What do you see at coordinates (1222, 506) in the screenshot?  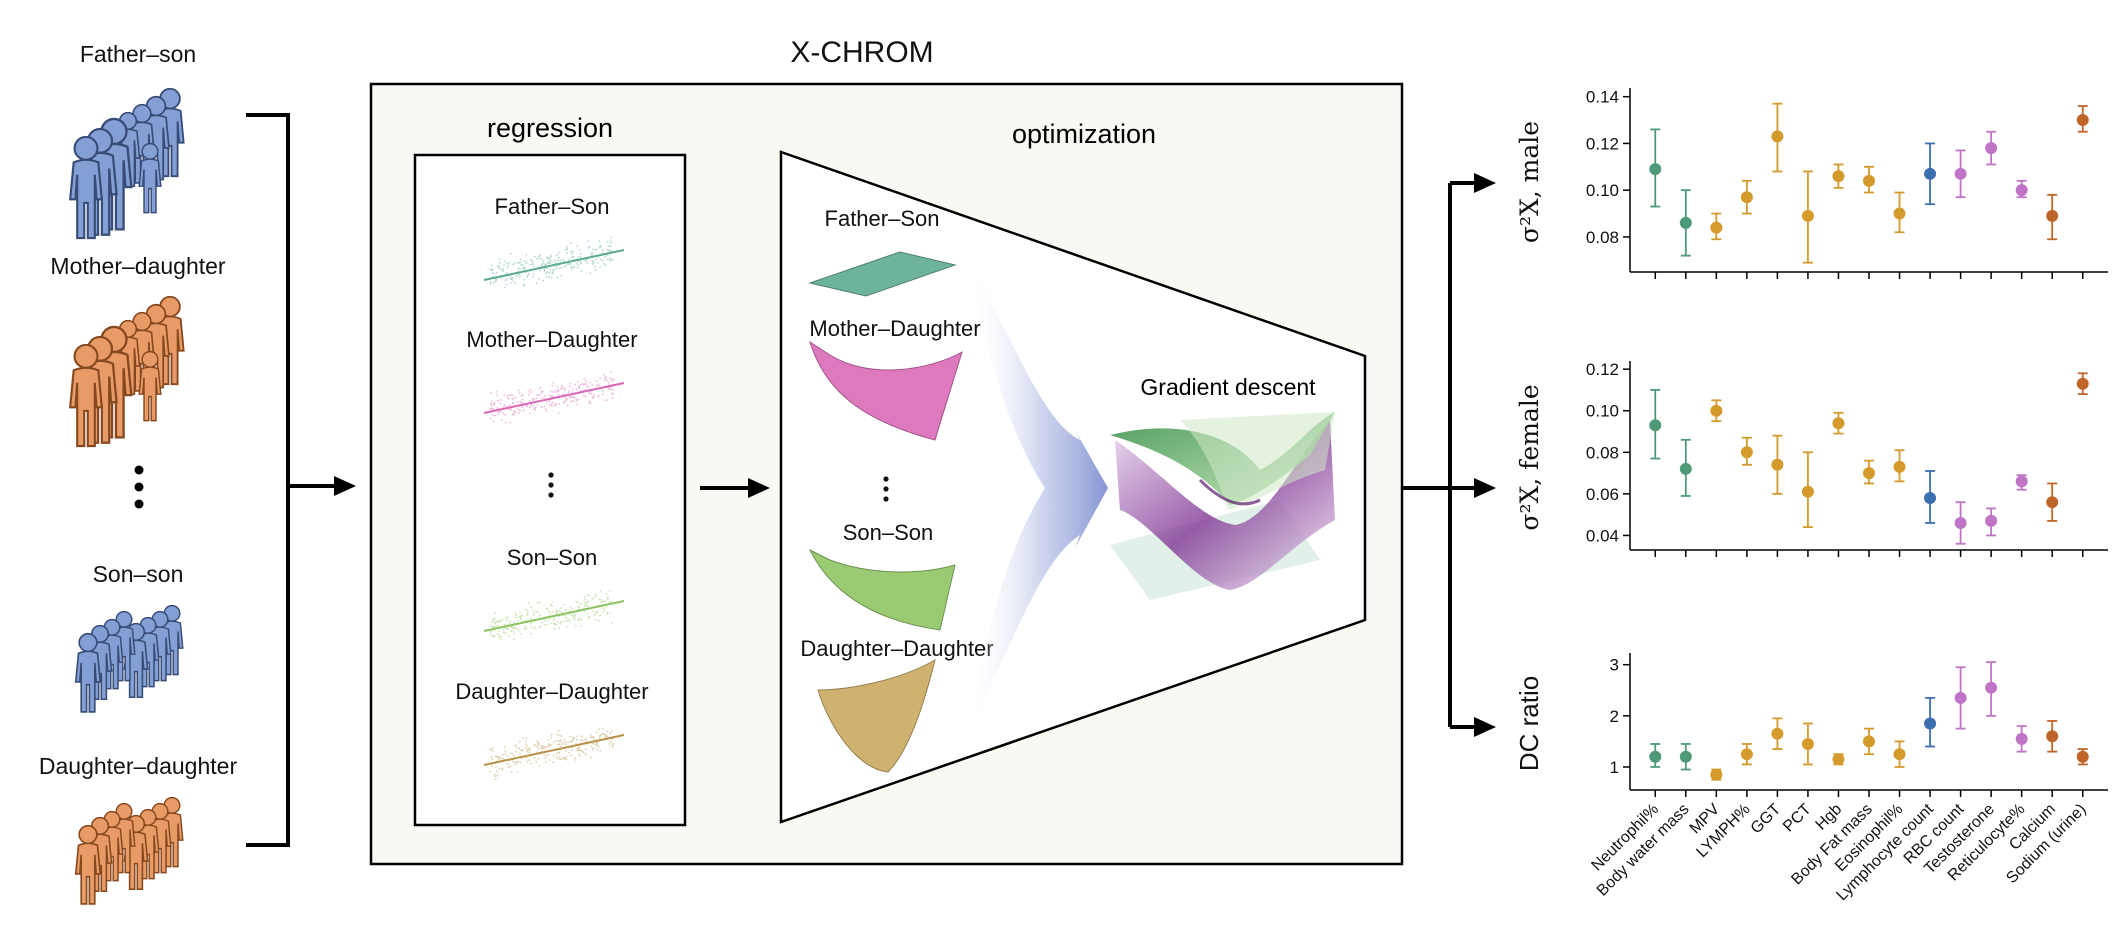 I see `gradient-descent-surfaces` at bounding box center [1222, 506].